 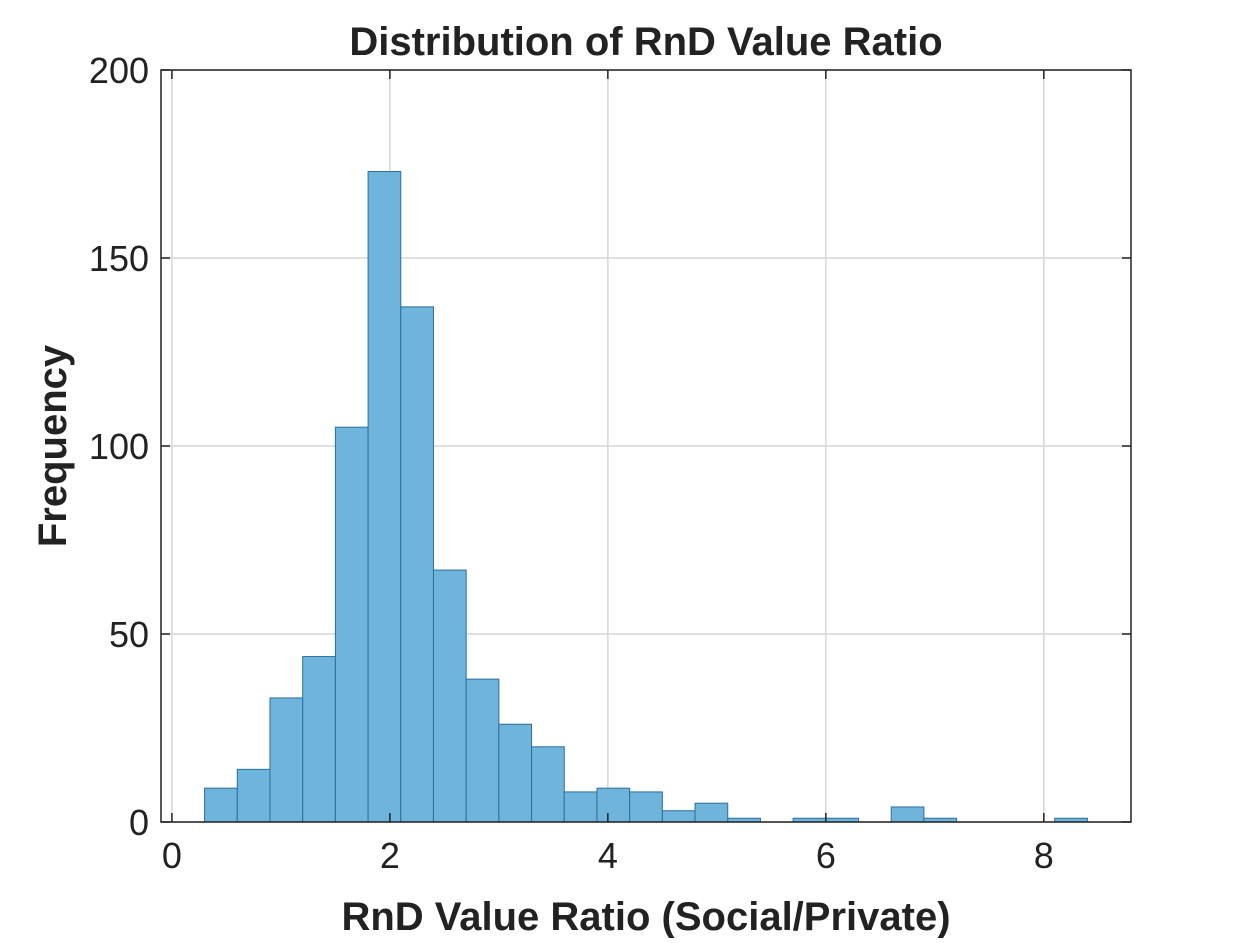 What do you see at coordinates (390, 855) in the screenshot?
I see `x-tick-label: 2` at bounding box center [390, 855].